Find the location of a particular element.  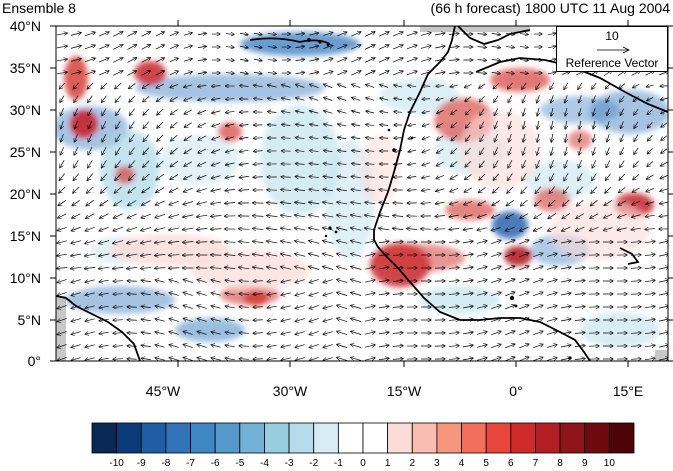

colorbar-tick-label: 4 is located at coordinates (461, 463).